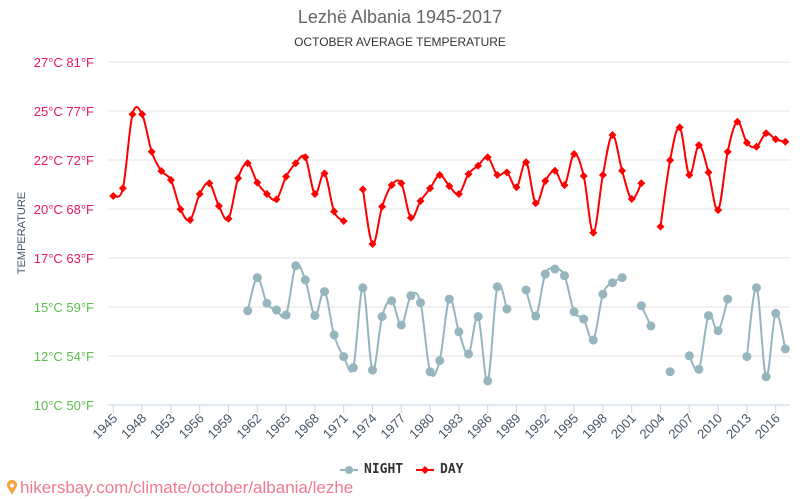 This screenshot has height=500, width=800. I want to click on x-tick-label: 1977, so click(392, 426).